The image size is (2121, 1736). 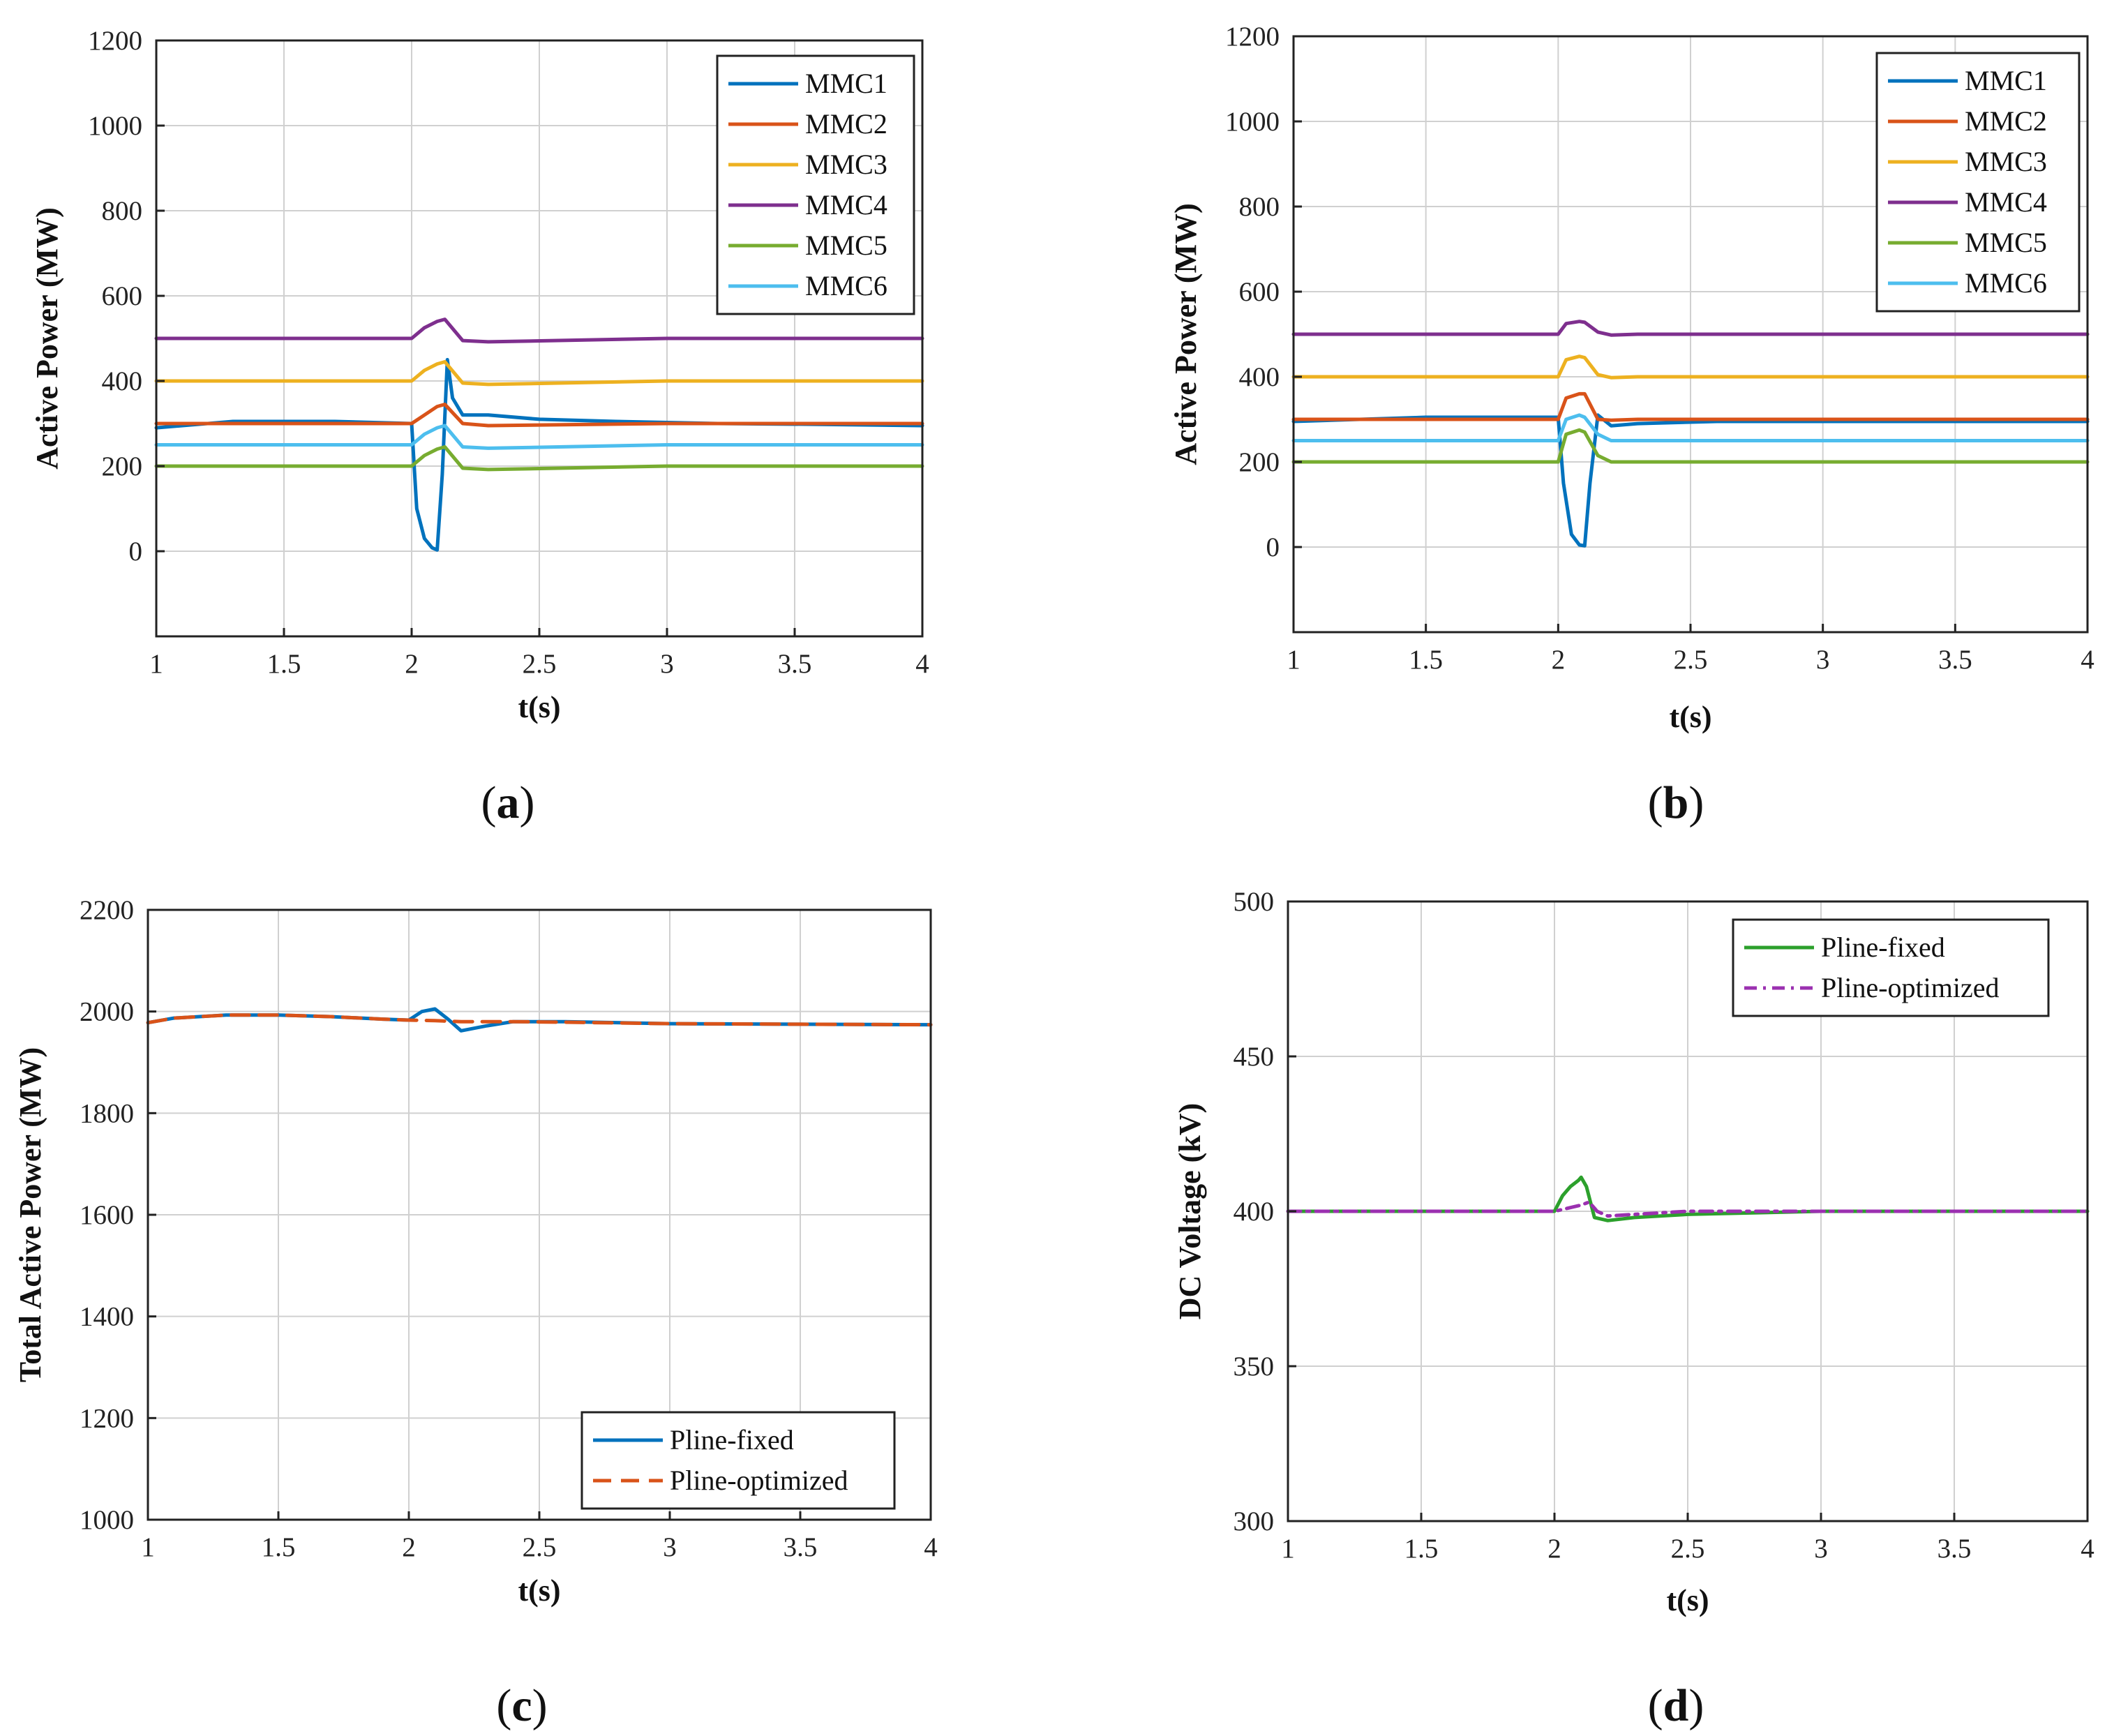 I want to click on legend: MMC1 MMC2 MMC3 MMC4 MMC5 MMC6, so click(x=1978, y=182).